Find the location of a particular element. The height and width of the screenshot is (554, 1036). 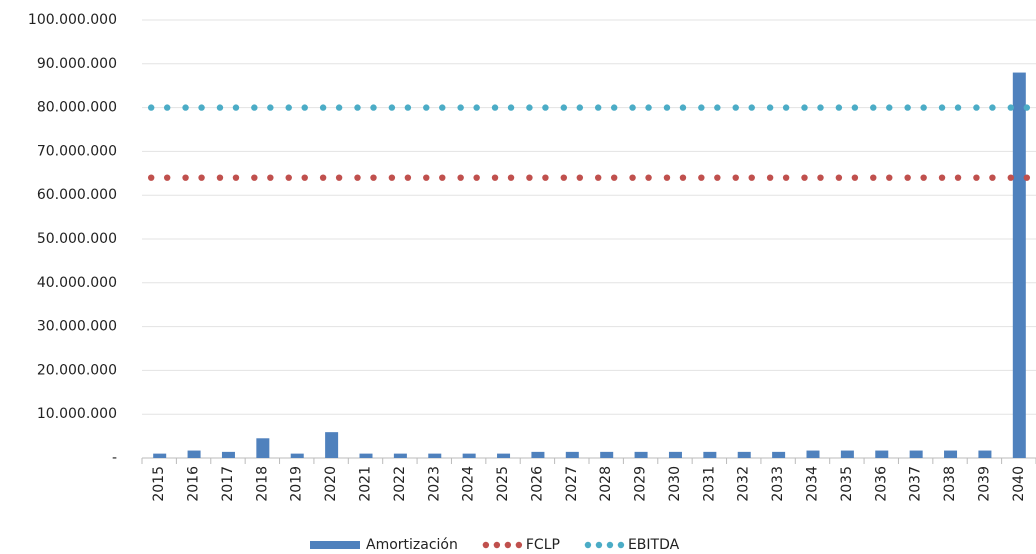

x-tick-label: 2040 is located at coordinates (1019, 484).